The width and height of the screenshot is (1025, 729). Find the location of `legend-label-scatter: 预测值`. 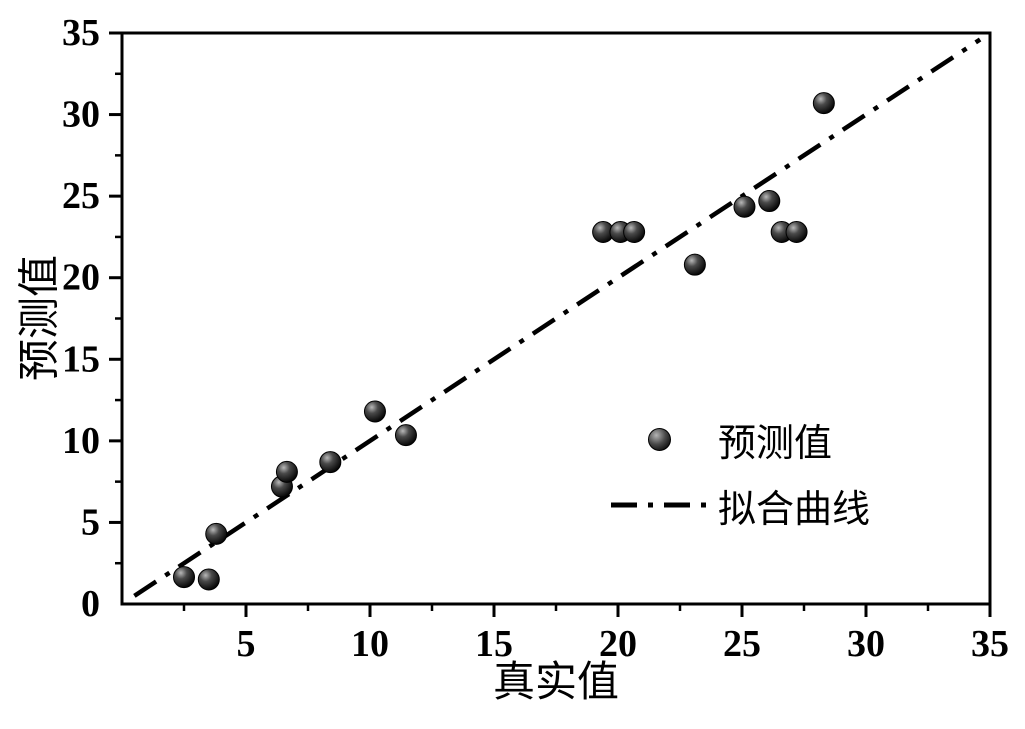

legend-label-scatter: 预测值 is located at coordinates (775, 443).